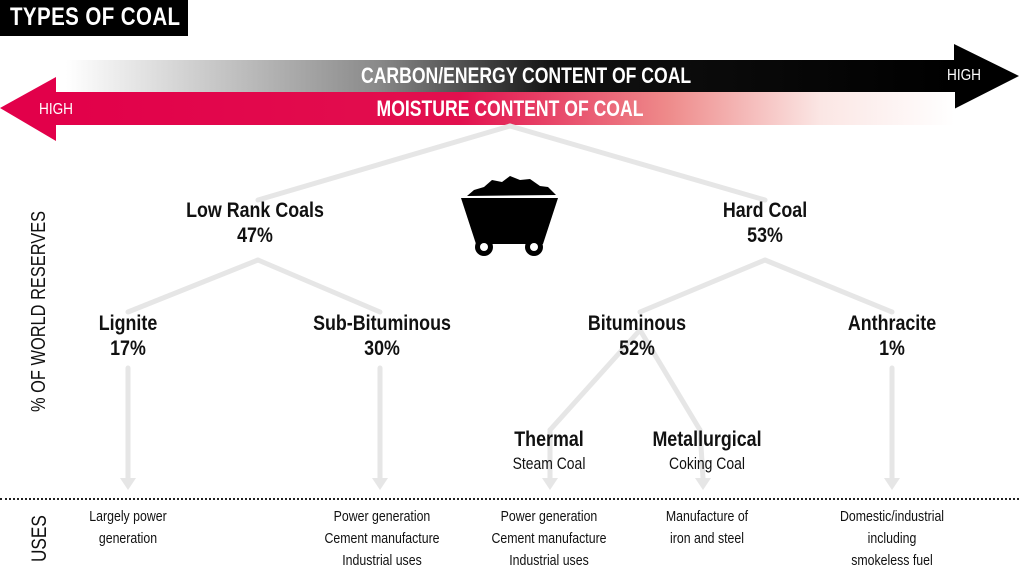  What do you see at coordinates (892, 323) in the screenshot?
I see `node-name: Anthracite` at bounding box center [892, 323].